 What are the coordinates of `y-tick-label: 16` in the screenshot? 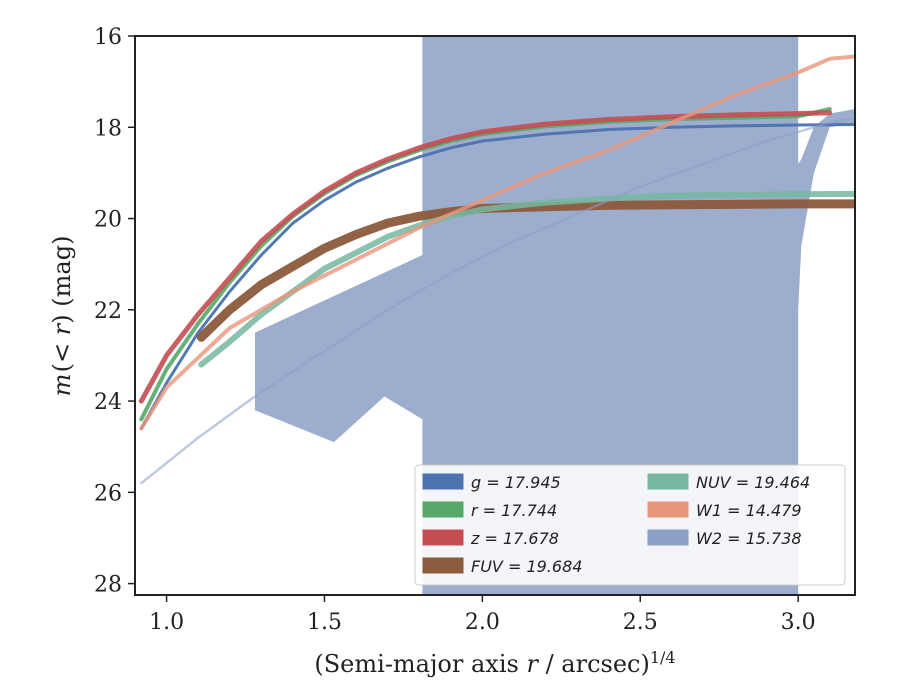 It's located at (108, 37).